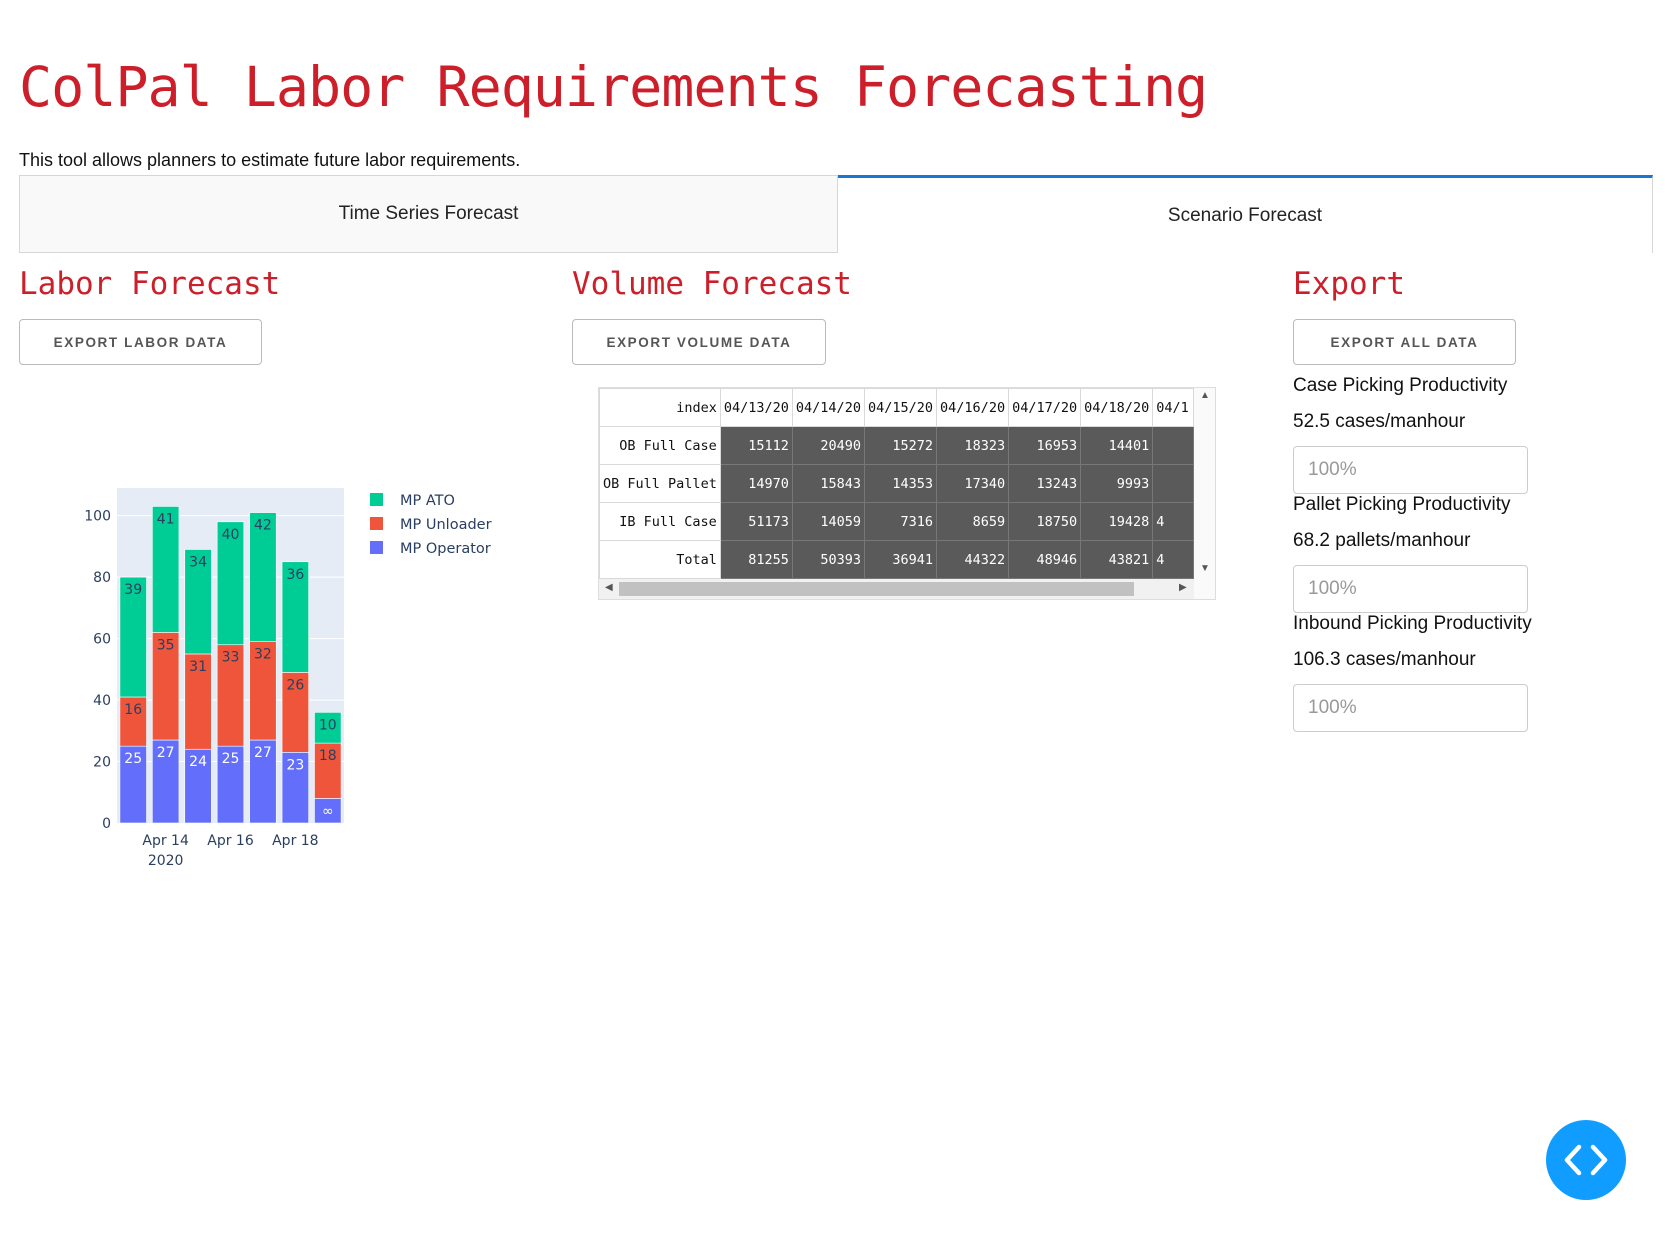 The width and height of the screenshot is (1665, 1240). Describe the element at coordinates (165, 841) in the screenshot. I see `x-tick-label: Apr 14` at that location.